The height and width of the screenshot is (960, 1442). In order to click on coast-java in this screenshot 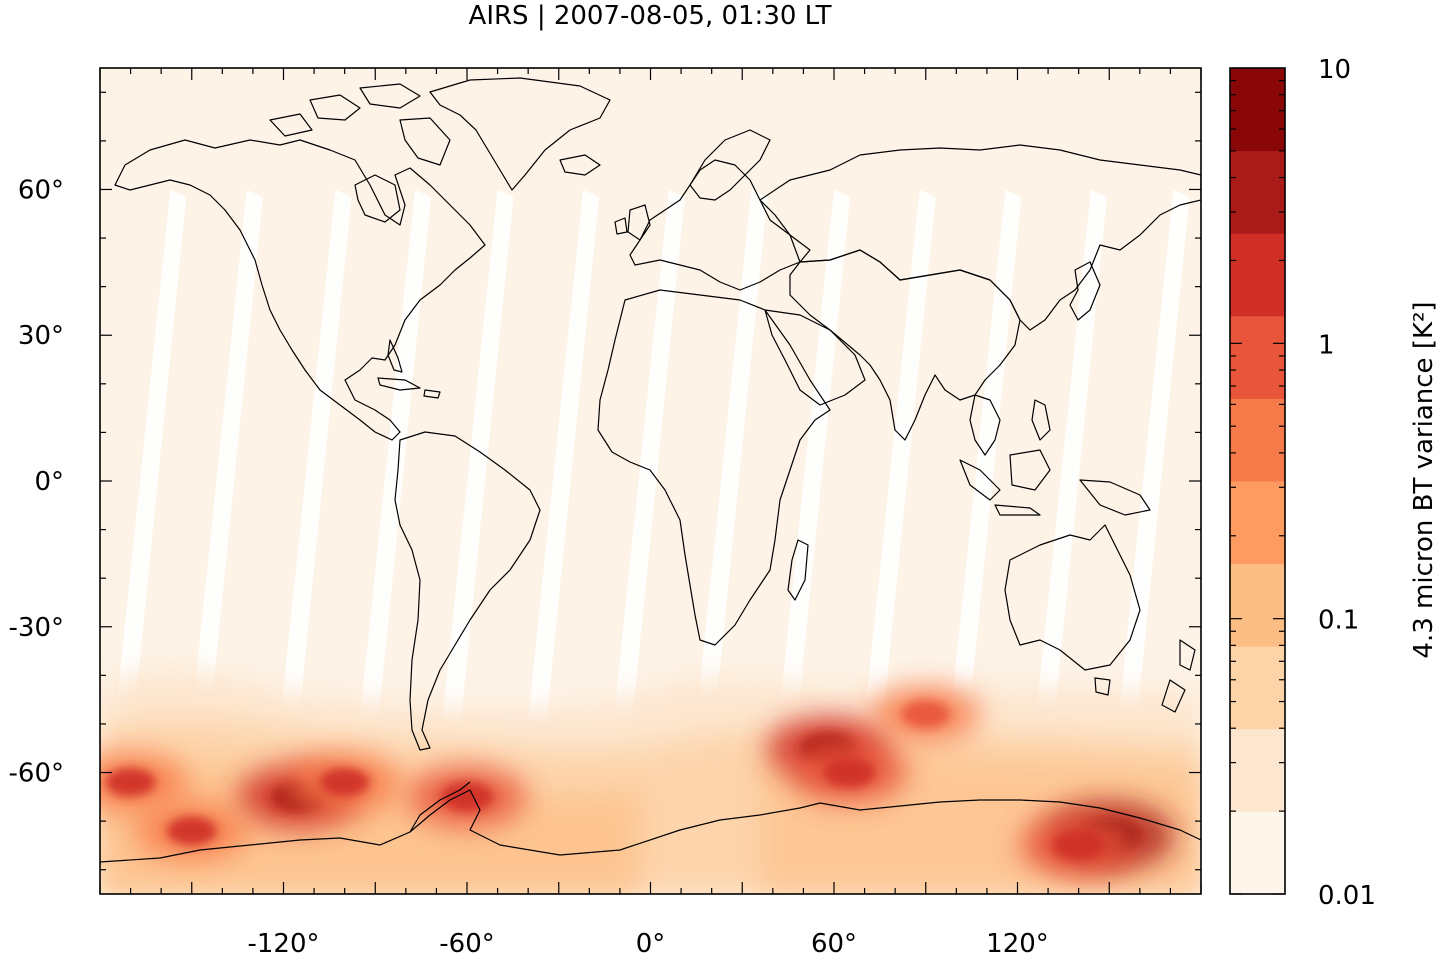, I will do `click(1017, 510)`.